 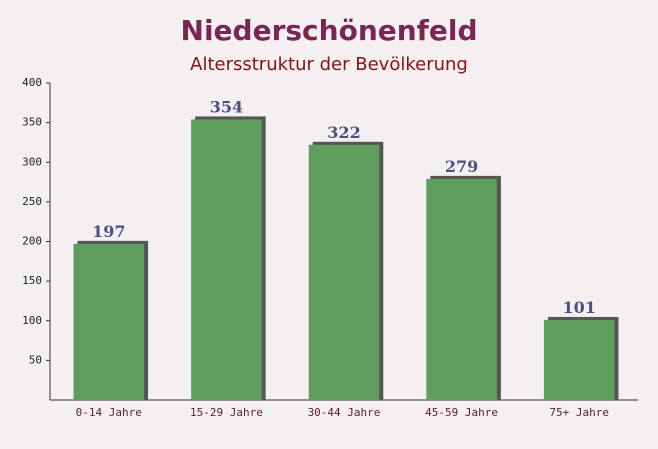 I want to click on y-tick-label: 350, so click(x=32, y=122).